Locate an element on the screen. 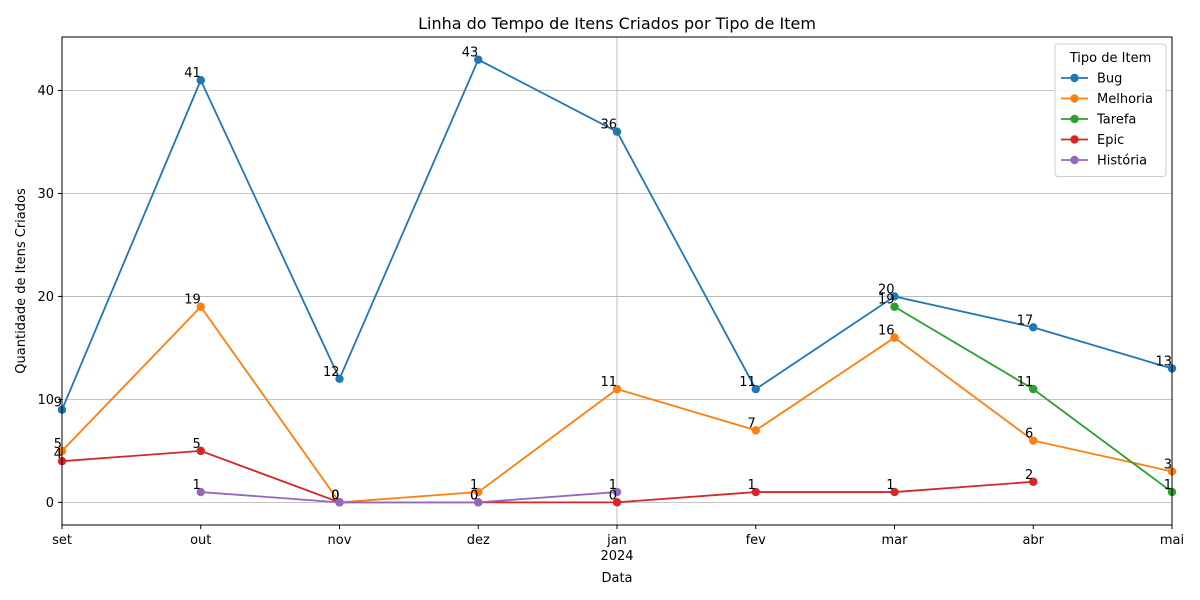 This screenshot has height=600, width=1200. x-axis: set out nov dez jan fev mar abr mai 2024 is located at coordinates (618, 544).